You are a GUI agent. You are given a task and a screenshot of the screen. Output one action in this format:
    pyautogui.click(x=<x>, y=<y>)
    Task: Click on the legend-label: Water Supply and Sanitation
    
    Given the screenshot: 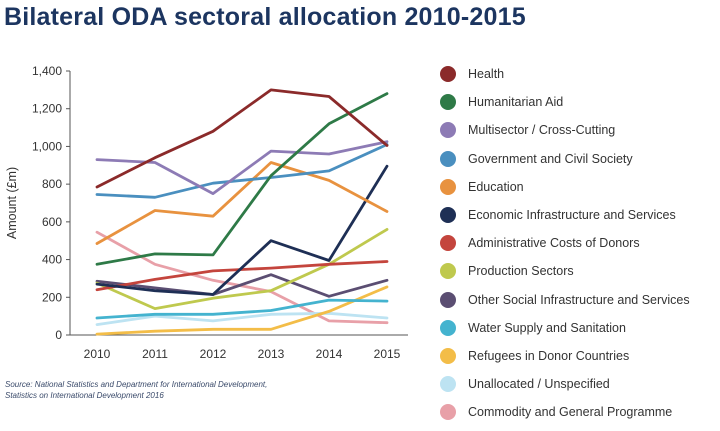 What is the action you would take?
    pyautogui.click(x=547, y=327)
    